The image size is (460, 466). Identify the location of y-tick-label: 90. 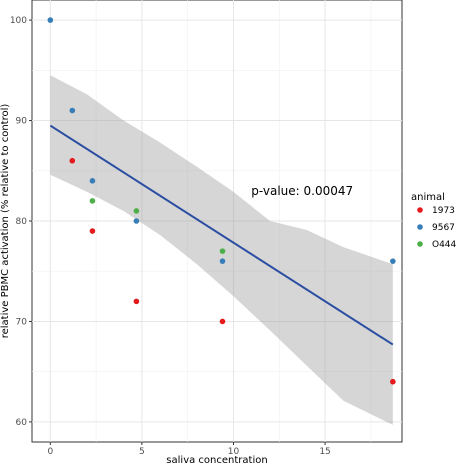
(22, 122).